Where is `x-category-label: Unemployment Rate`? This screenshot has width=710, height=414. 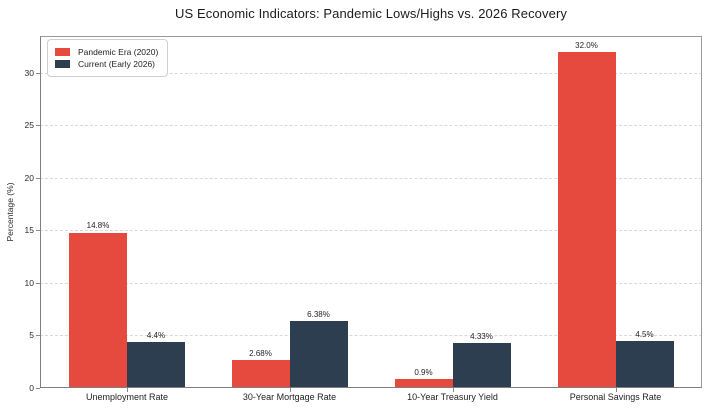
x-category-label: Unemployment Rate is located at coordinates (127, 397).